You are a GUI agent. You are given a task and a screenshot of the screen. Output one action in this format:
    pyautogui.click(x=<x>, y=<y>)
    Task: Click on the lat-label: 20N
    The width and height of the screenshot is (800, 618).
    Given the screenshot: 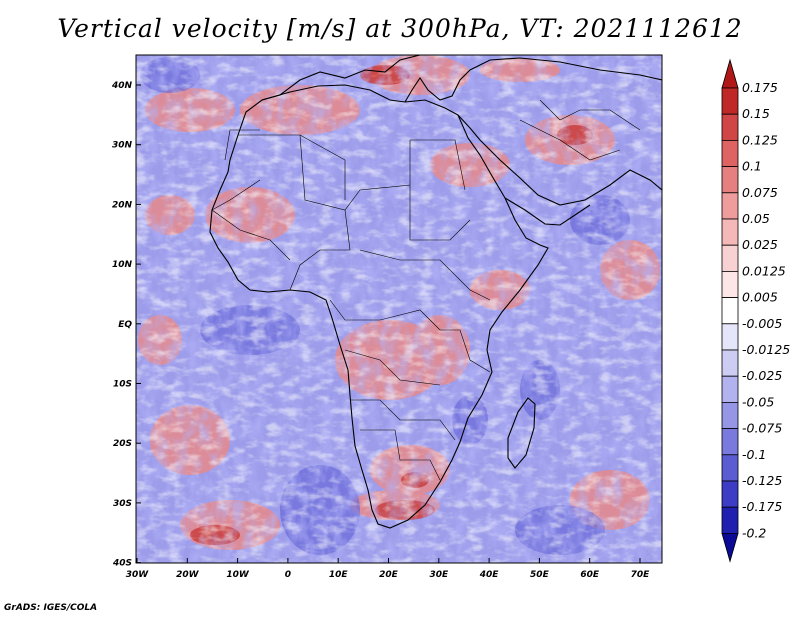 What is the action you would take?
    pyautogui.click(x=122, y=205)
    